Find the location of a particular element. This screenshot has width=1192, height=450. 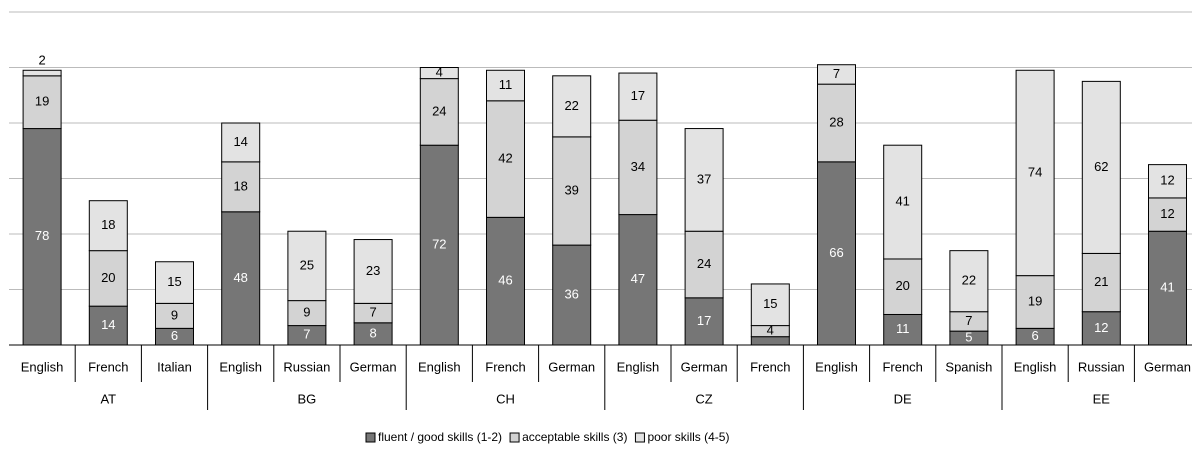

data-label: 62 is located at coordinates (1101, 166).